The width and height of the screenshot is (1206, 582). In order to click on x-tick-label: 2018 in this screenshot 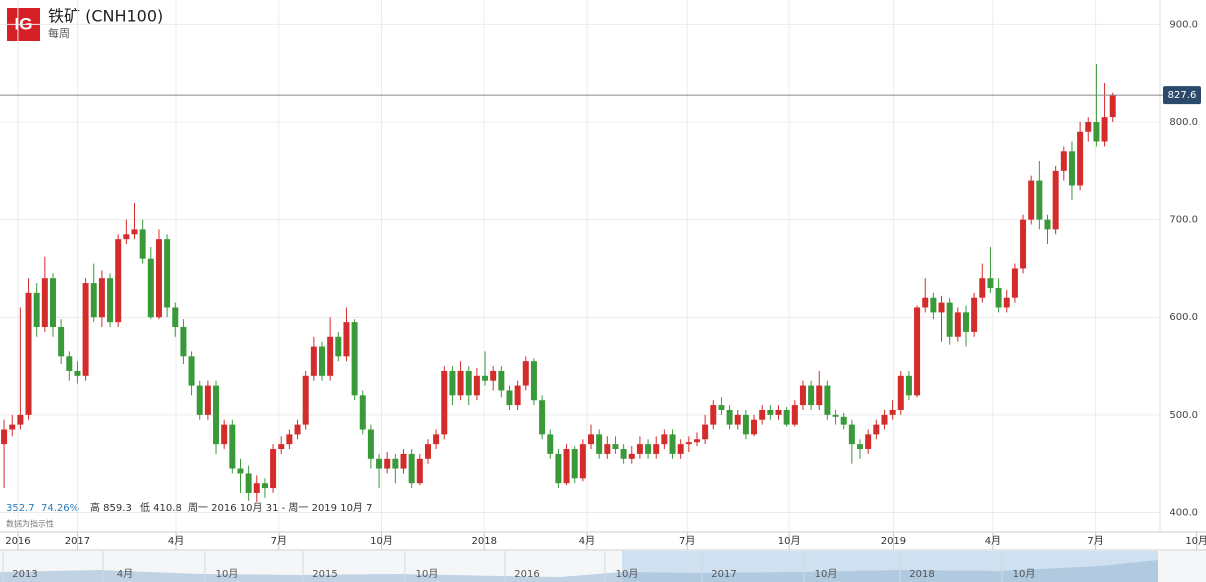, I will do `click(483, 541)`.